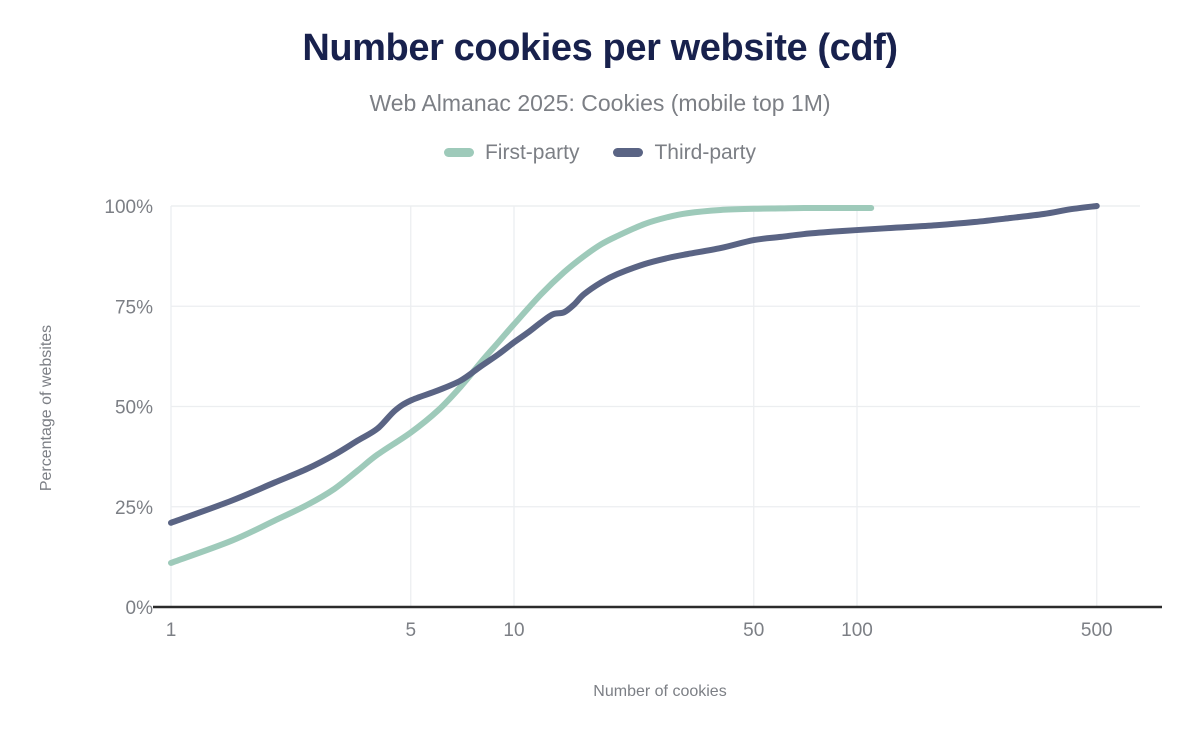 This screenshot has width=1200, height=742. I want to click on chart-legend: First-party Third-party, so click(600, 152).